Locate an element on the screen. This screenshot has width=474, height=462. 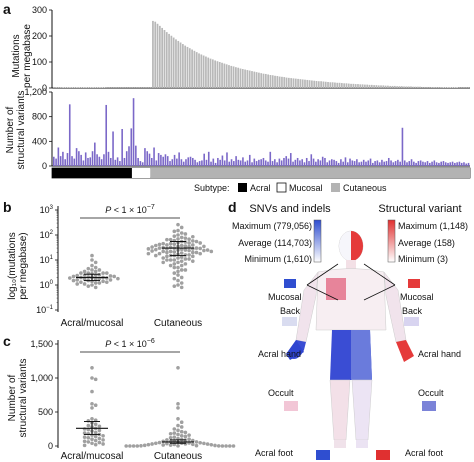
panel-a-top-ylabel-line2: per megabase is located at coordinates (27, 56).